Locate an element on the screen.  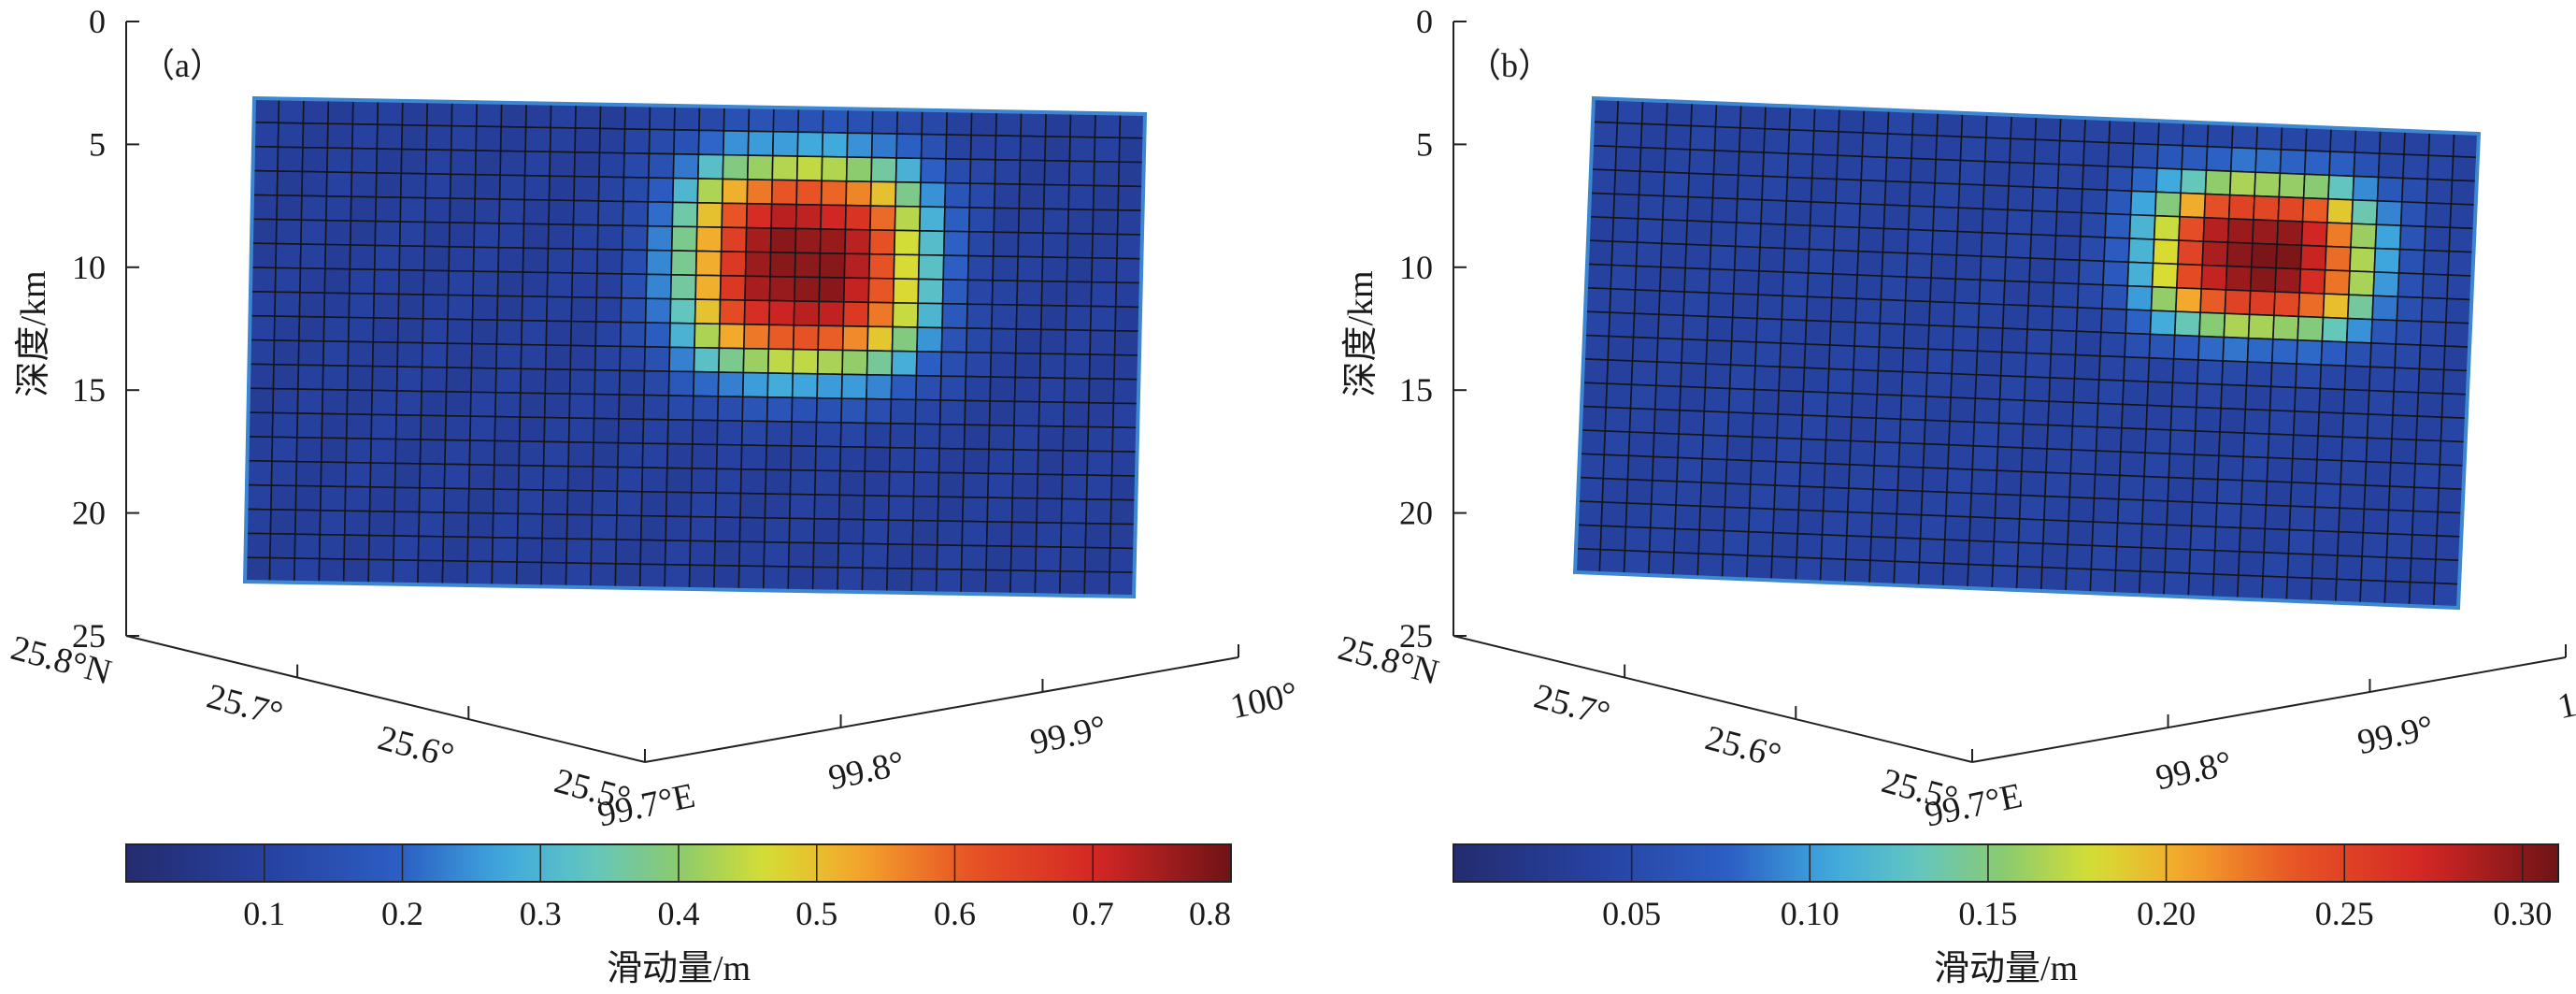
depth-tick-label: 15 is located at coordinates (89, 390).